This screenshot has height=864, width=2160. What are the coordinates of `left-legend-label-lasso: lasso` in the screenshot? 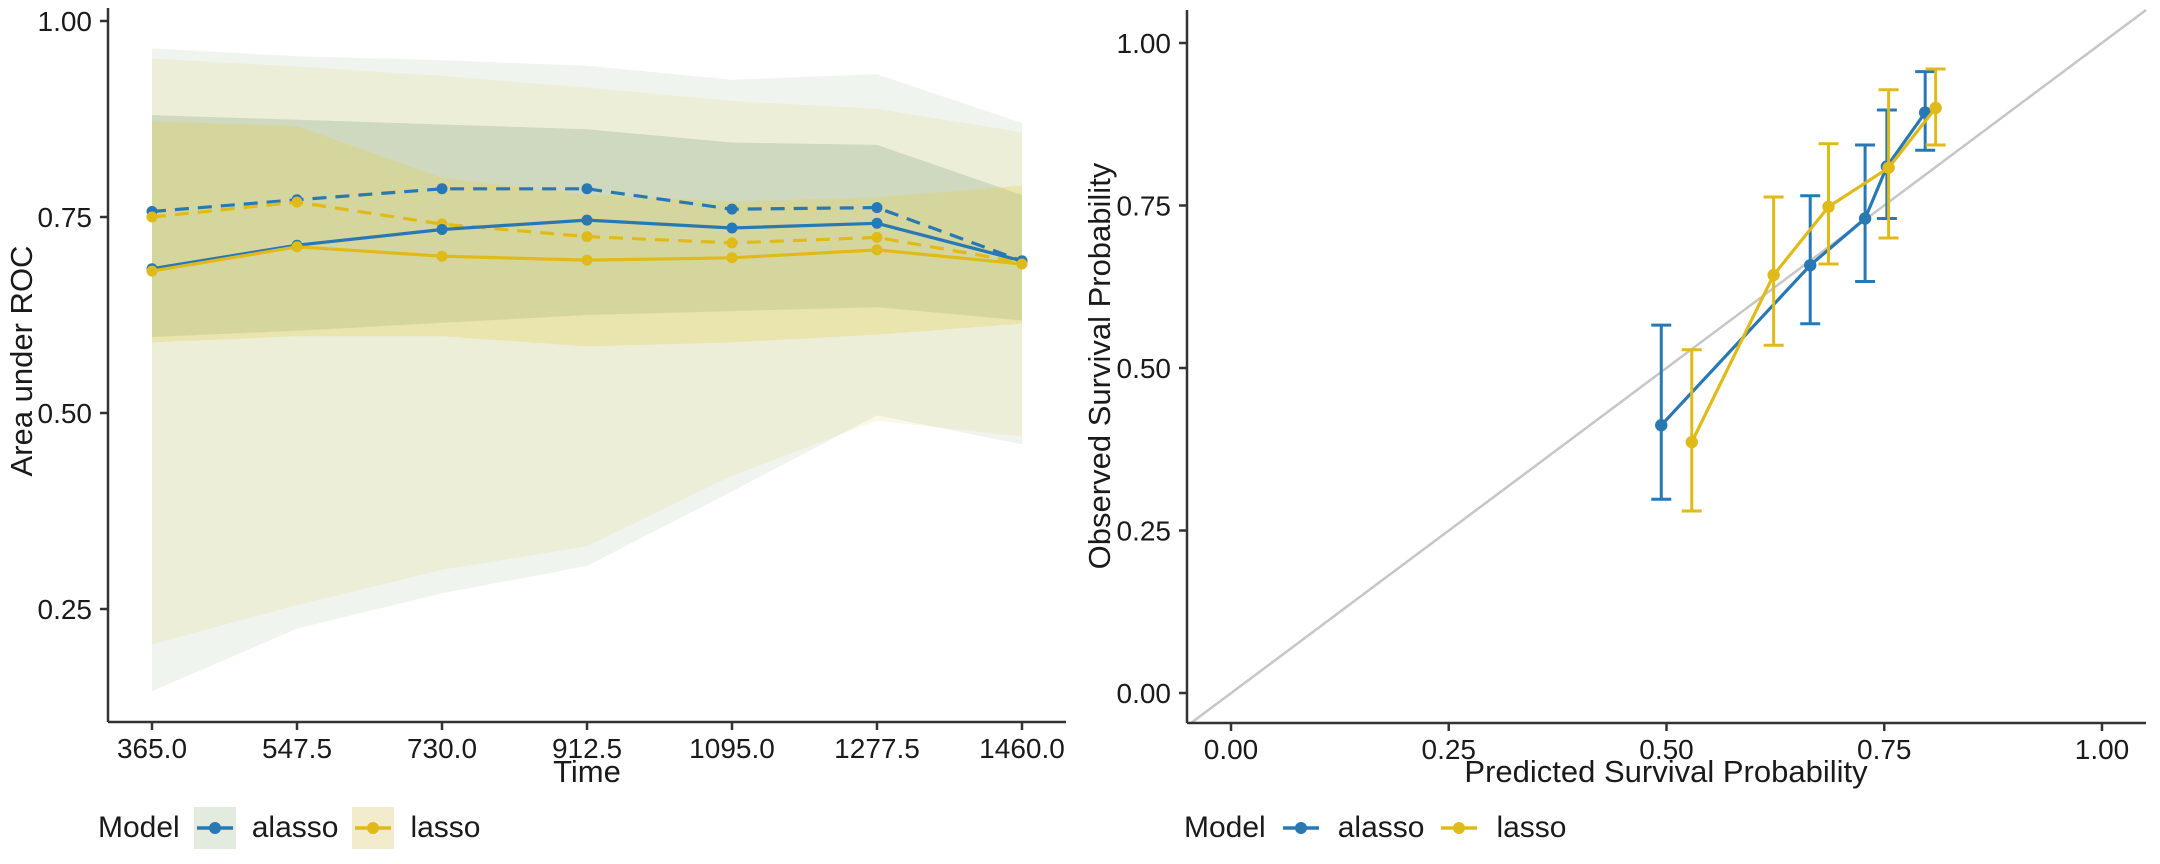 It's located at (445, 827).